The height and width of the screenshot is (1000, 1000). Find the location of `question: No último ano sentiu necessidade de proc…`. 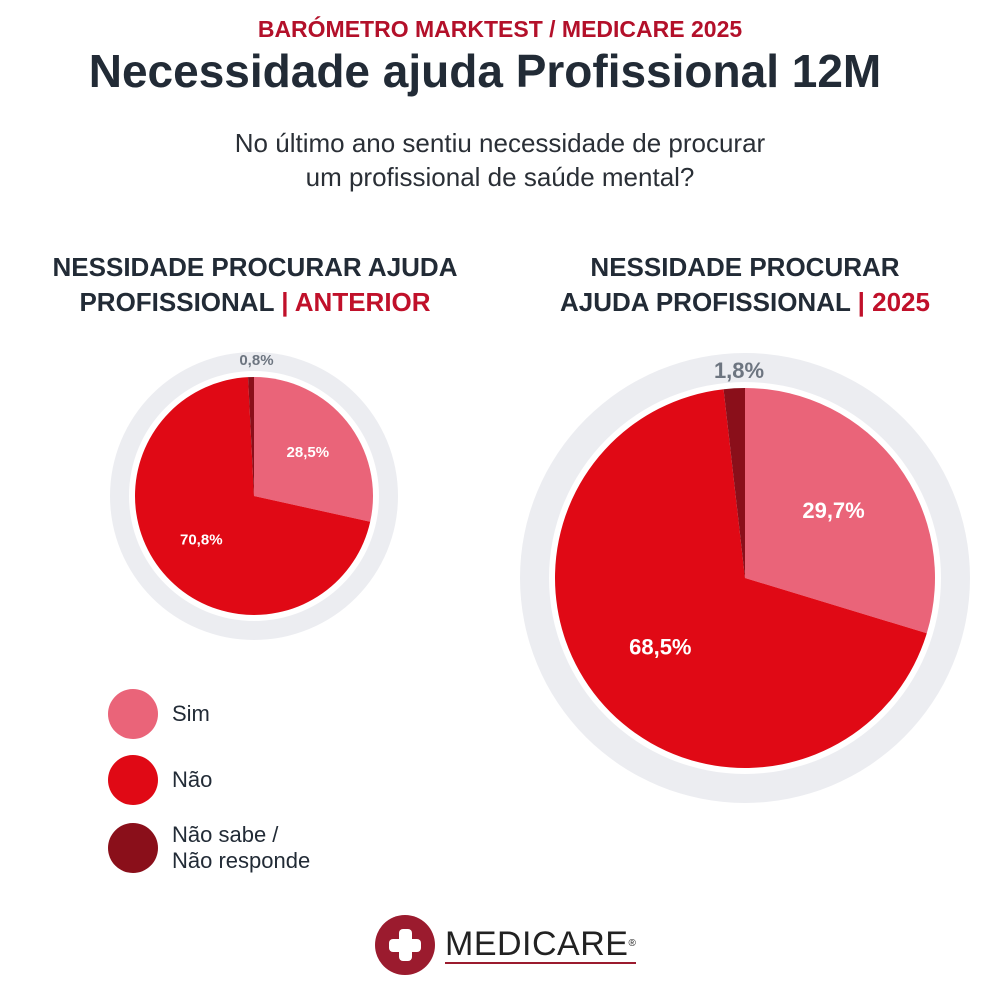

question: No último ano sentiu necessidade de proc… is located at coordinates (500, 160).